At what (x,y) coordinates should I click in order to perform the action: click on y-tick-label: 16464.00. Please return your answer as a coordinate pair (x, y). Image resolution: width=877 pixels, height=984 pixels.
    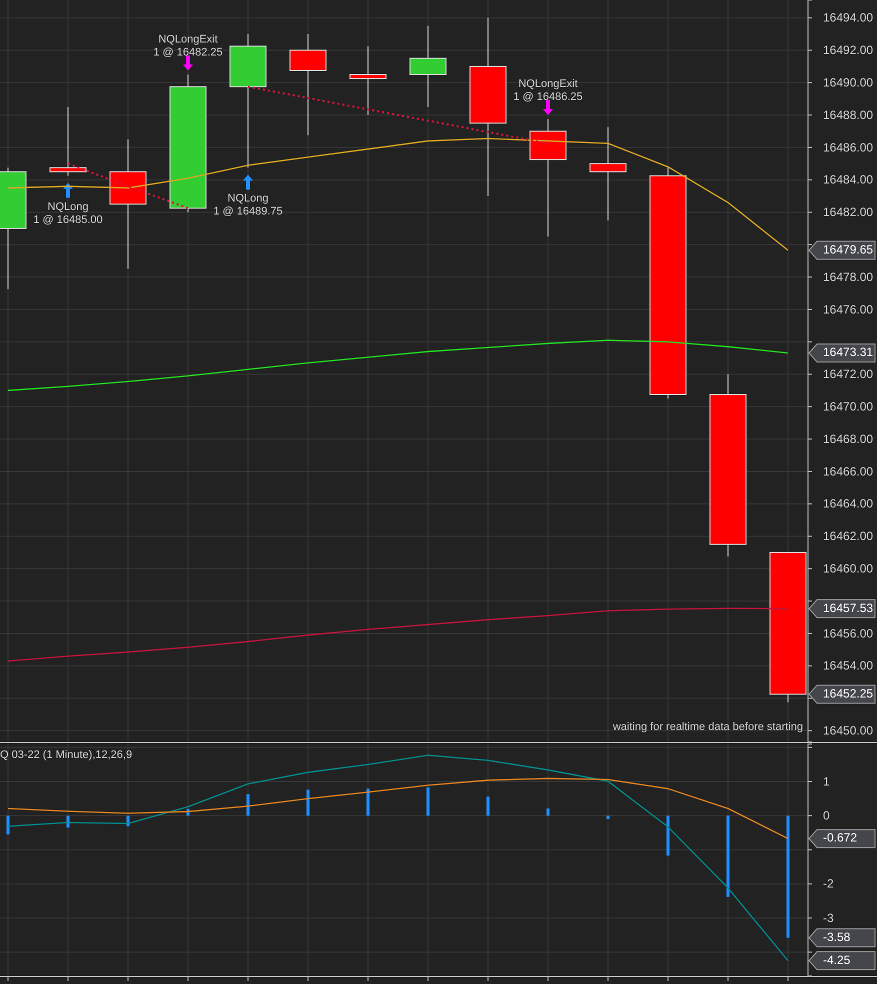
    Looking at the image, I should click on (848, 503).